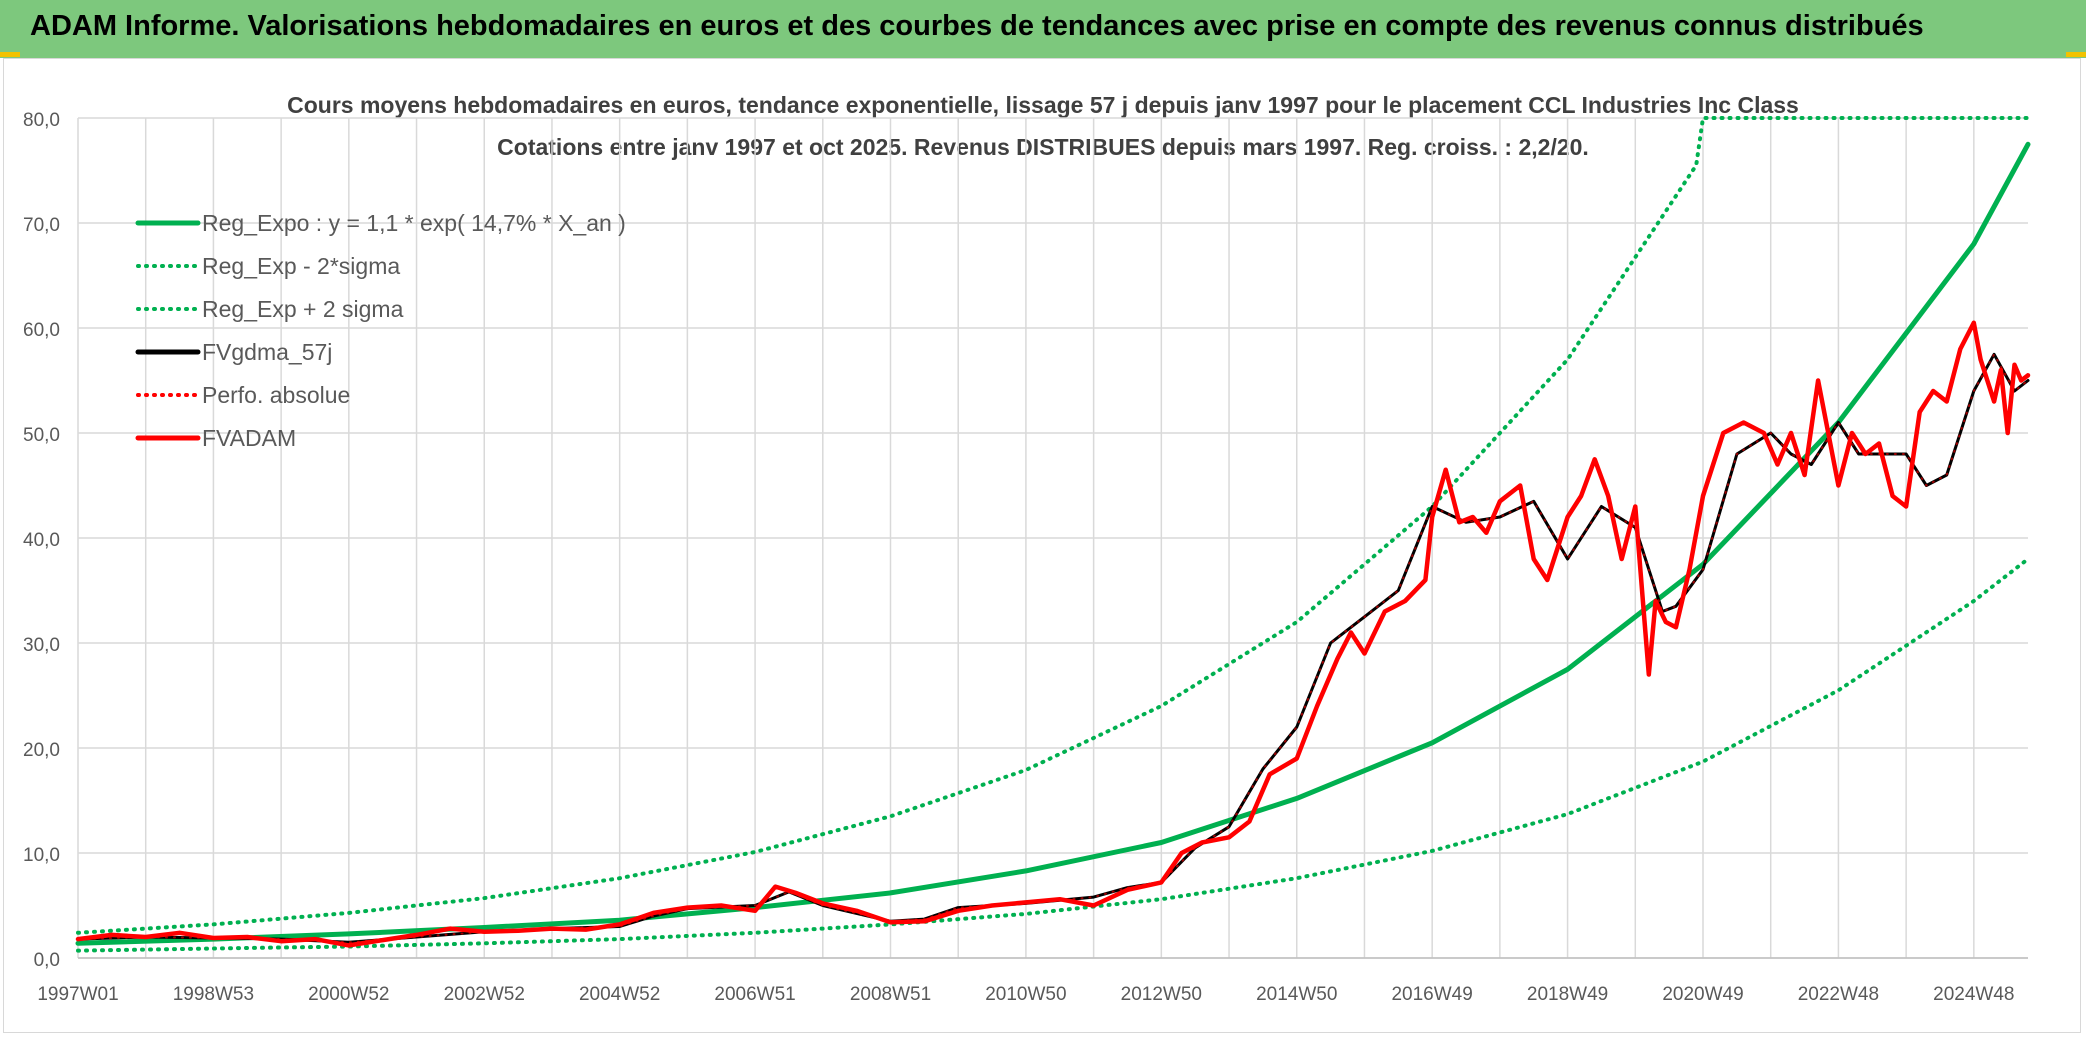  Describe the element at coordinates (47, 960) in the screenshot. I see `y-tick-label: 0,0` at that location.